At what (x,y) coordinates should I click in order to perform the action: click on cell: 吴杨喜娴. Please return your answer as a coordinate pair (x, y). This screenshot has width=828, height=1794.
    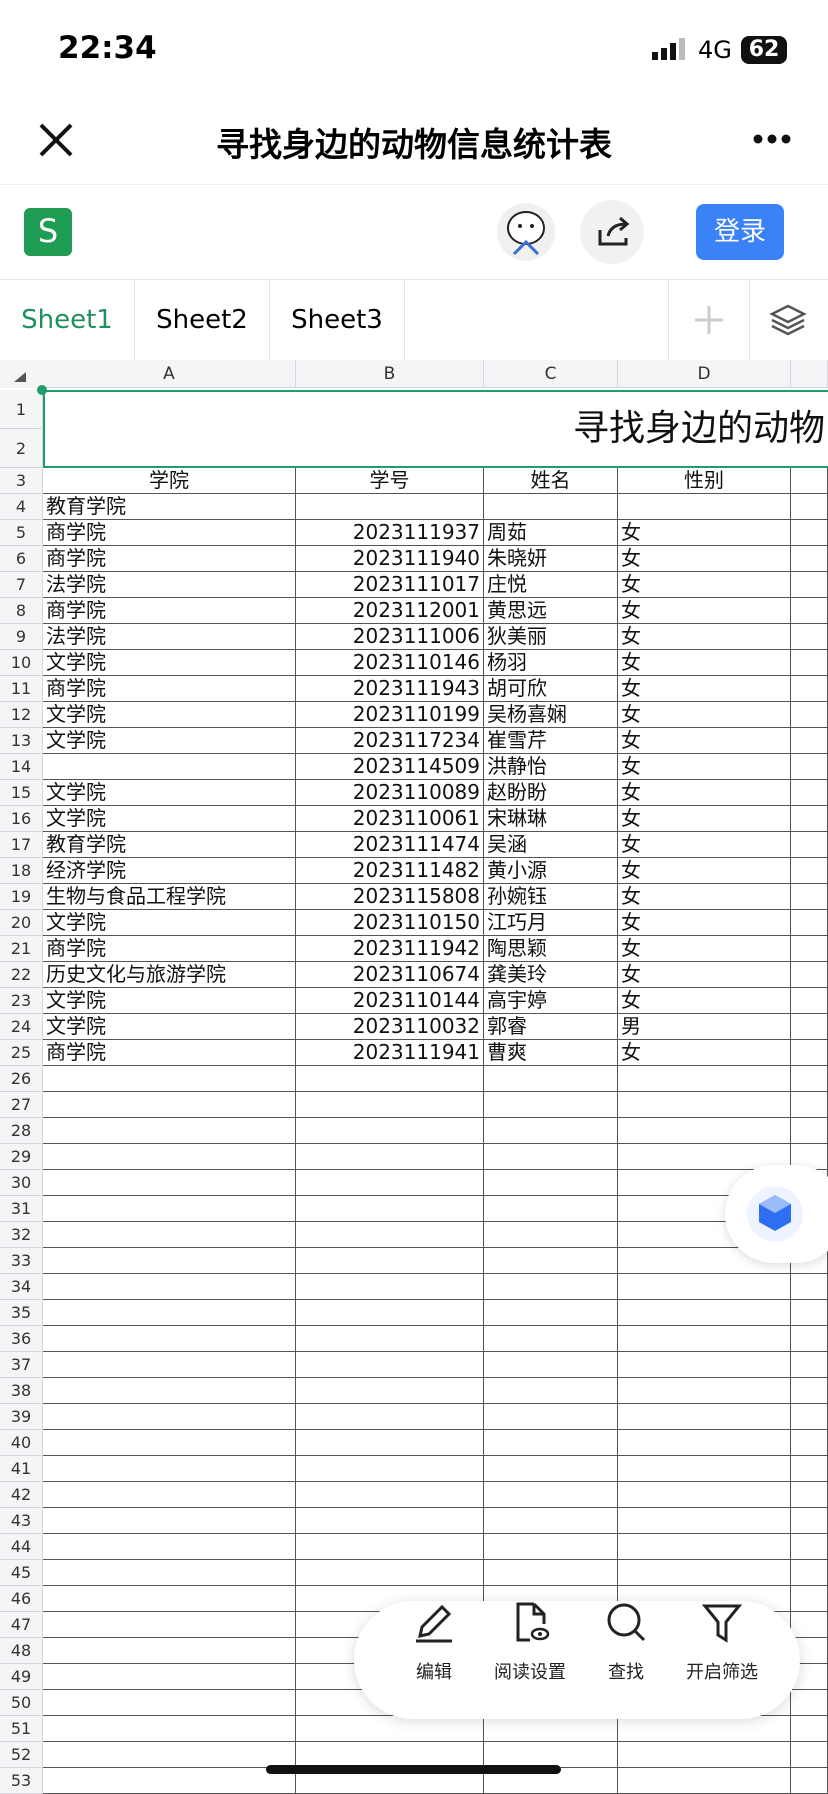
    Looking at the image, I should click on (551, 715).